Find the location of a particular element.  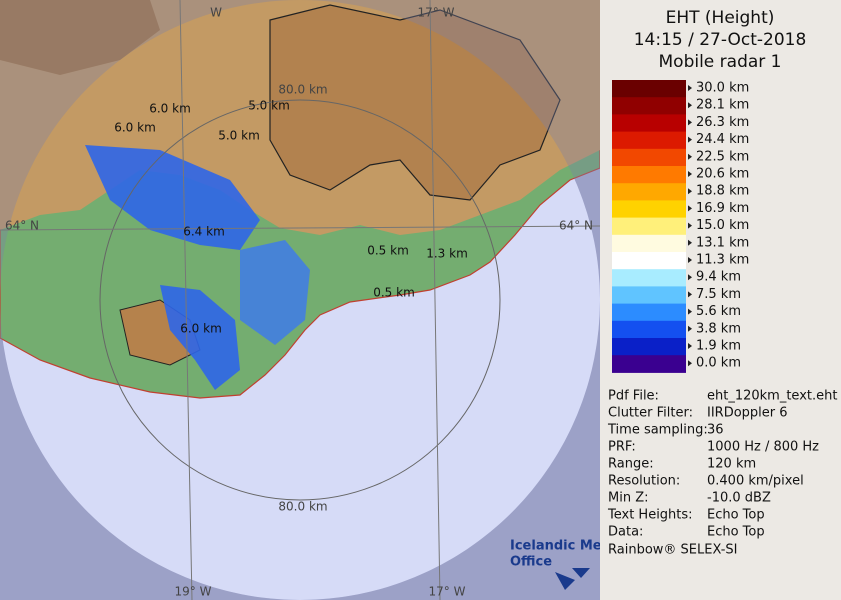

legend-label: 16.9 km is located at coordinates (722, 208).